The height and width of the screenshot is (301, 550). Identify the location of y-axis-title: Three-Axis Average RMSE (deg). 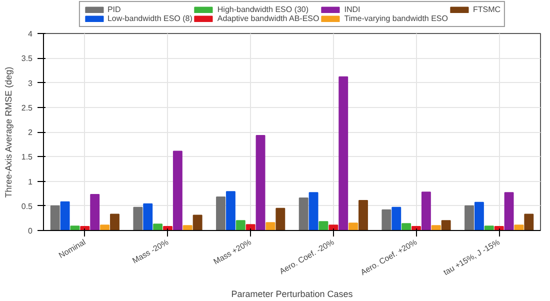
(8, 132).